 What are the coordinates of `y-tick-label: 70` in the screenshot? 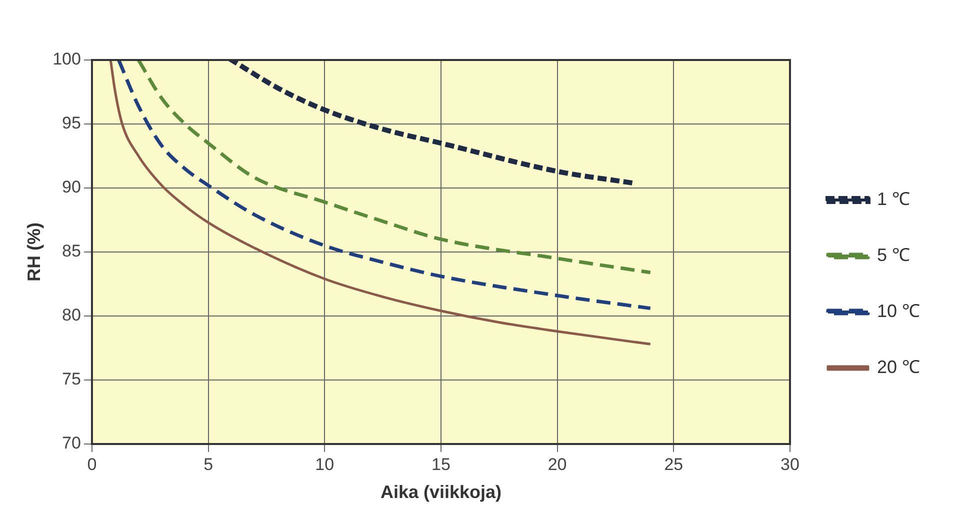 It's located at (71, 443).